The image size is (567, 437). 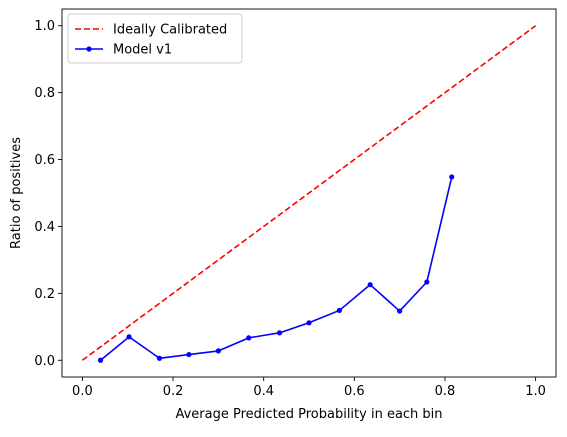 I want to click on y-tick-label: 0.0, so click(x=44, y=361).